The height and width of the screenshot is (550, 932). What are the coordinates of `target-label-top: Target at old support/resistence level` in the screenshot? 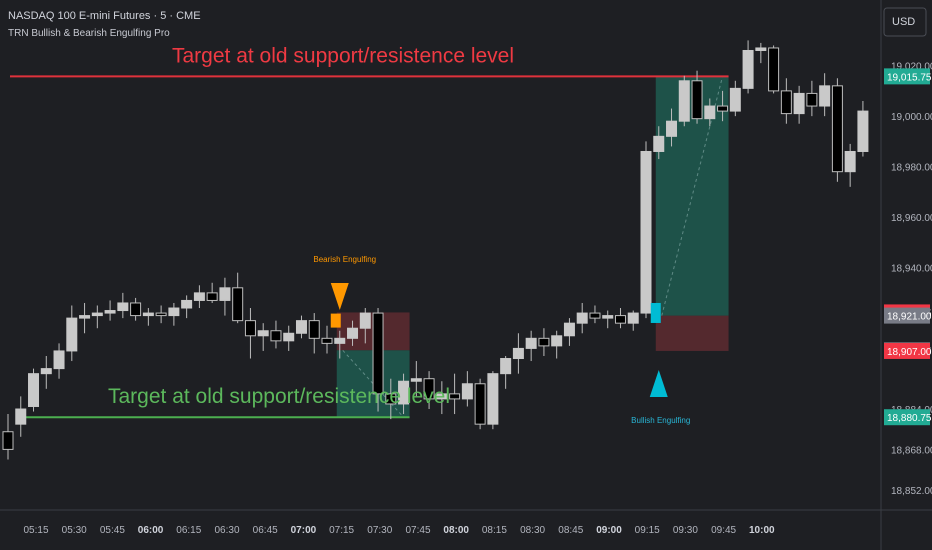 It's located at (343, 55).